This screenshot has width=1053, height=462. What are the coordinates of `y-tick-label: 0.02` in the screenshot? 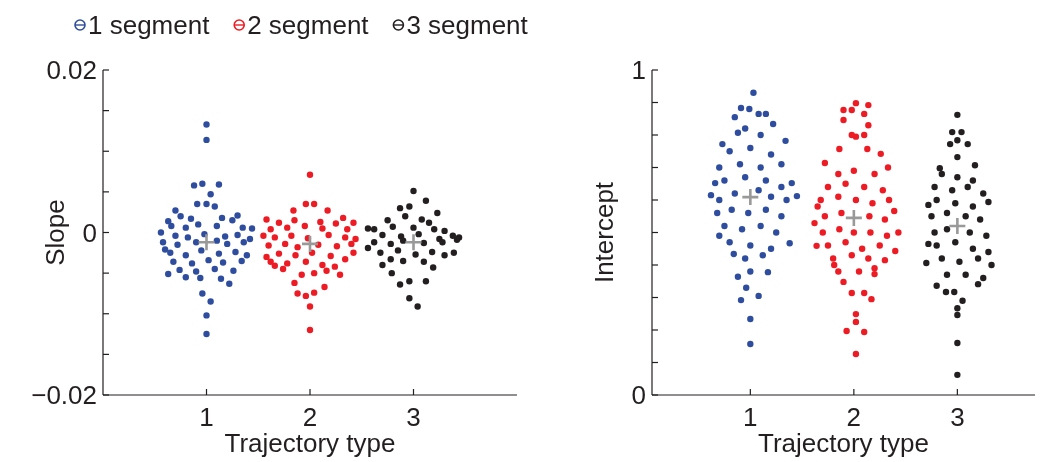 It's located at (71, 70).